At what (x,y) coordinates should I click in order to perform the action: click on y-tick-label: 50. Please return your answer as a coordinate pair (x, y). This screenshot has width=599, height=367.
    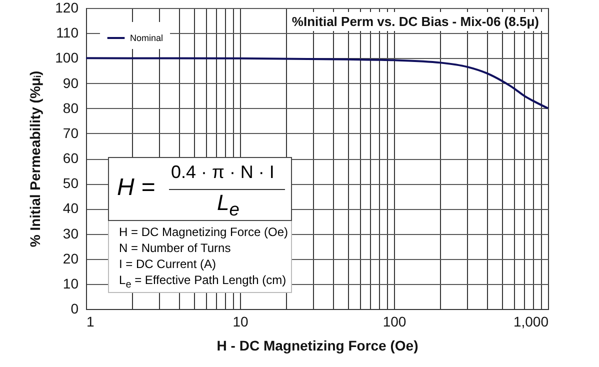
    Looking at the image, I should click on (70, 183).